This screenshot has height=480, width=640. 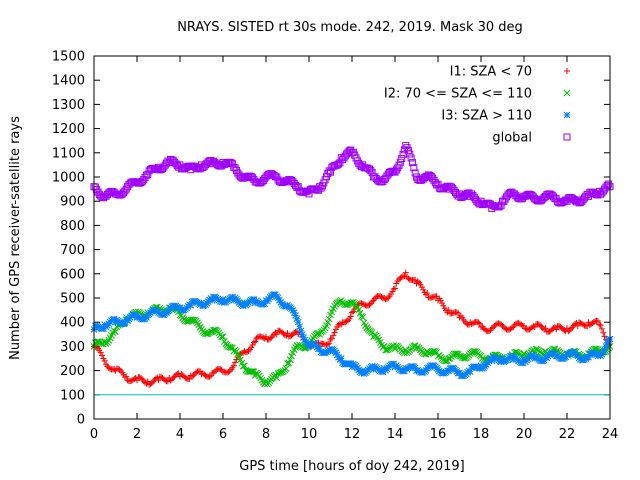 What do you see at coordinates (72, 323) in the screenshot?
I see `y-tick-label: 400` at bounding box center [72, 323].